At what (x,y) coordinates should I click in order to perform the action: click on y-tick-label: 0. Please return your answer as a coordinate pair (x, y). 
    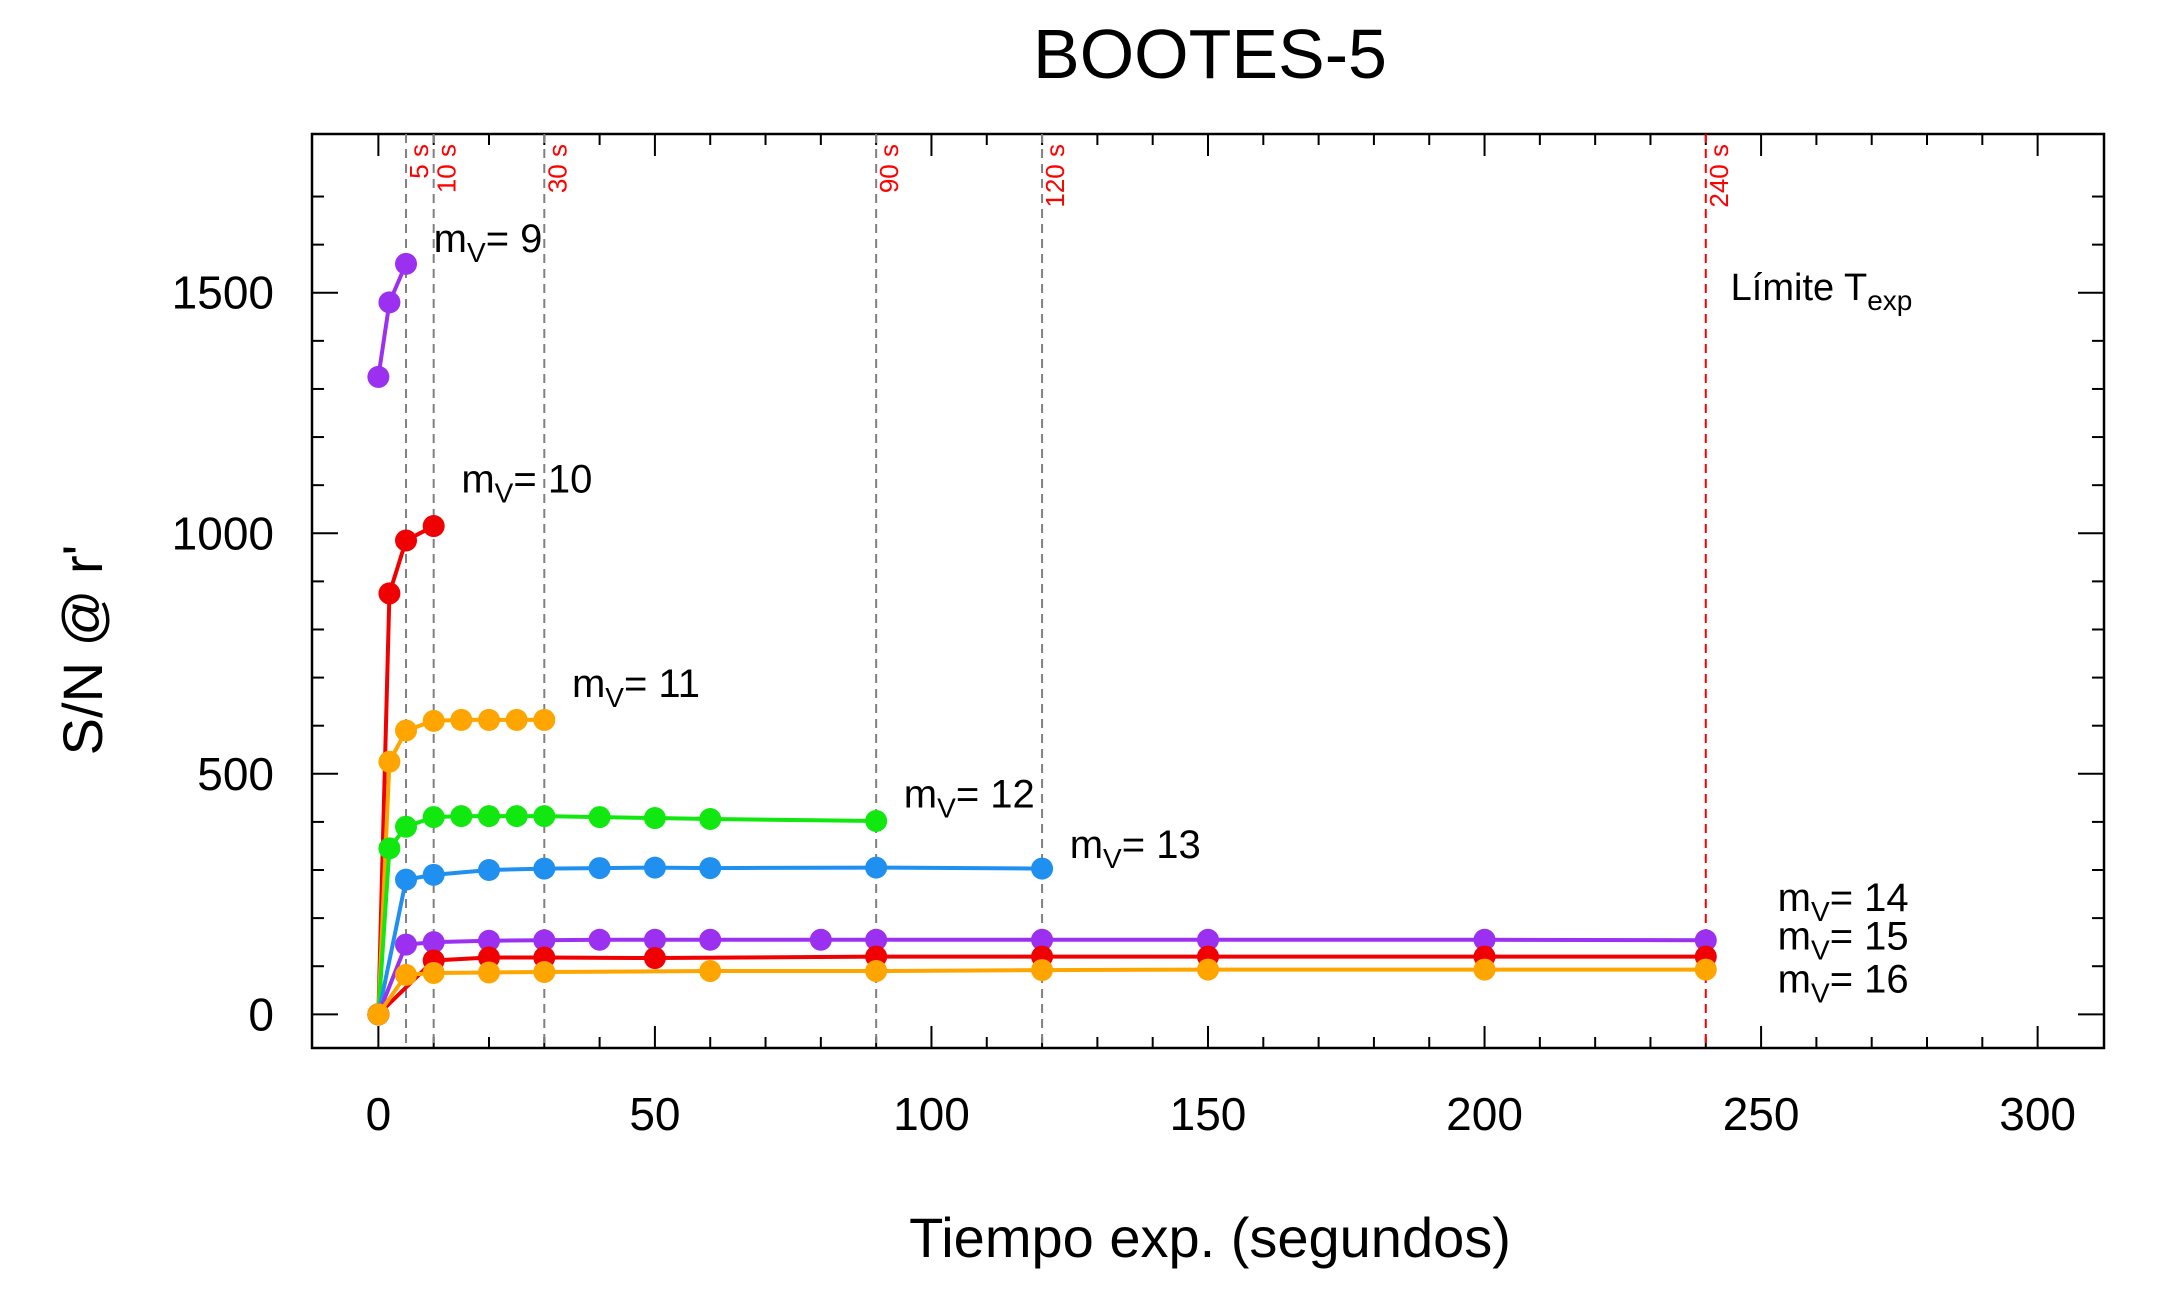
    Looking at the image, I should click on (261, 1014).